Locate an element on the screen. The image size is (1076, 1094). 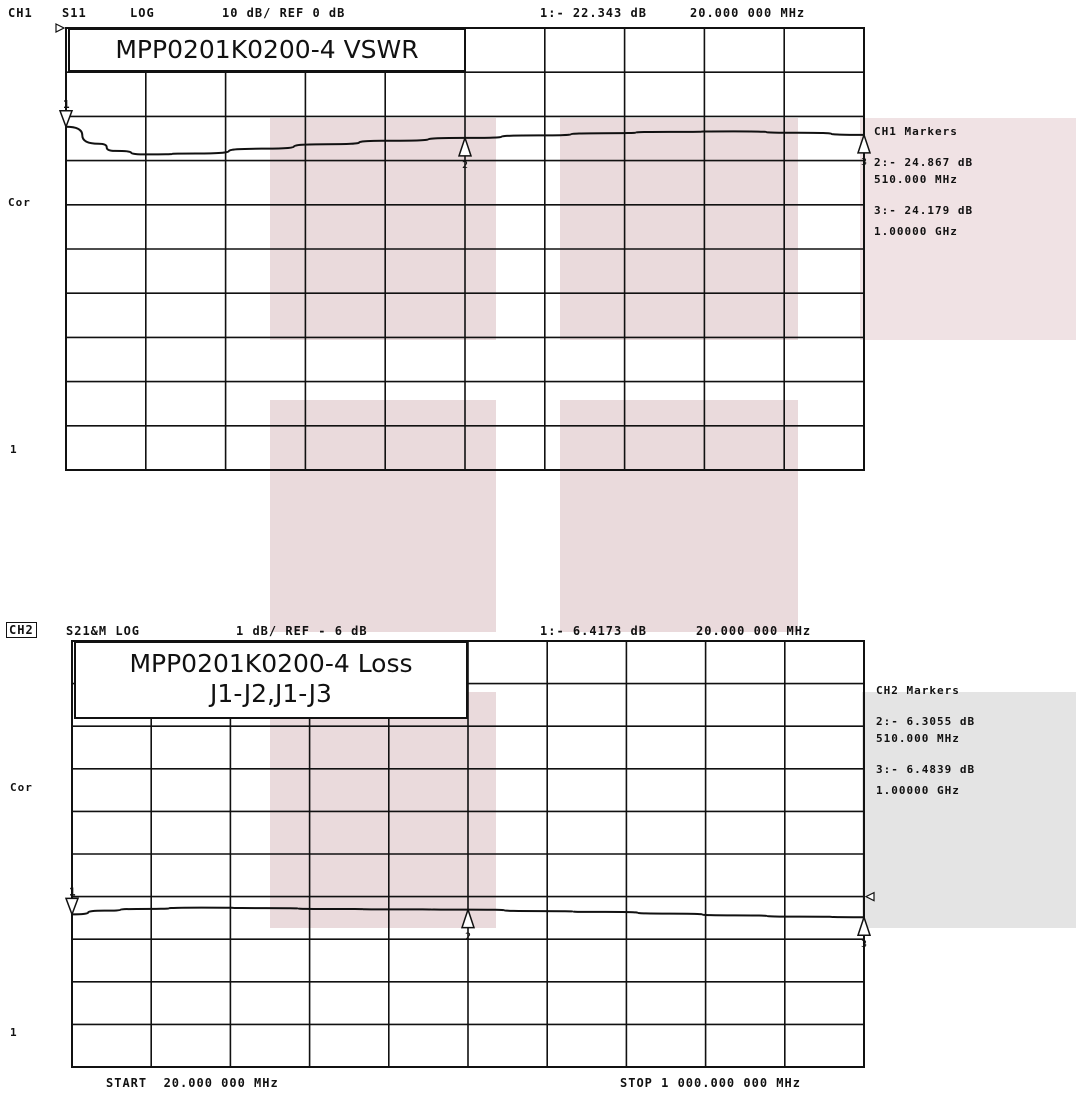
ch1-marker-frequency: 20.000 000 MHz is located at coordinates (748, 13).